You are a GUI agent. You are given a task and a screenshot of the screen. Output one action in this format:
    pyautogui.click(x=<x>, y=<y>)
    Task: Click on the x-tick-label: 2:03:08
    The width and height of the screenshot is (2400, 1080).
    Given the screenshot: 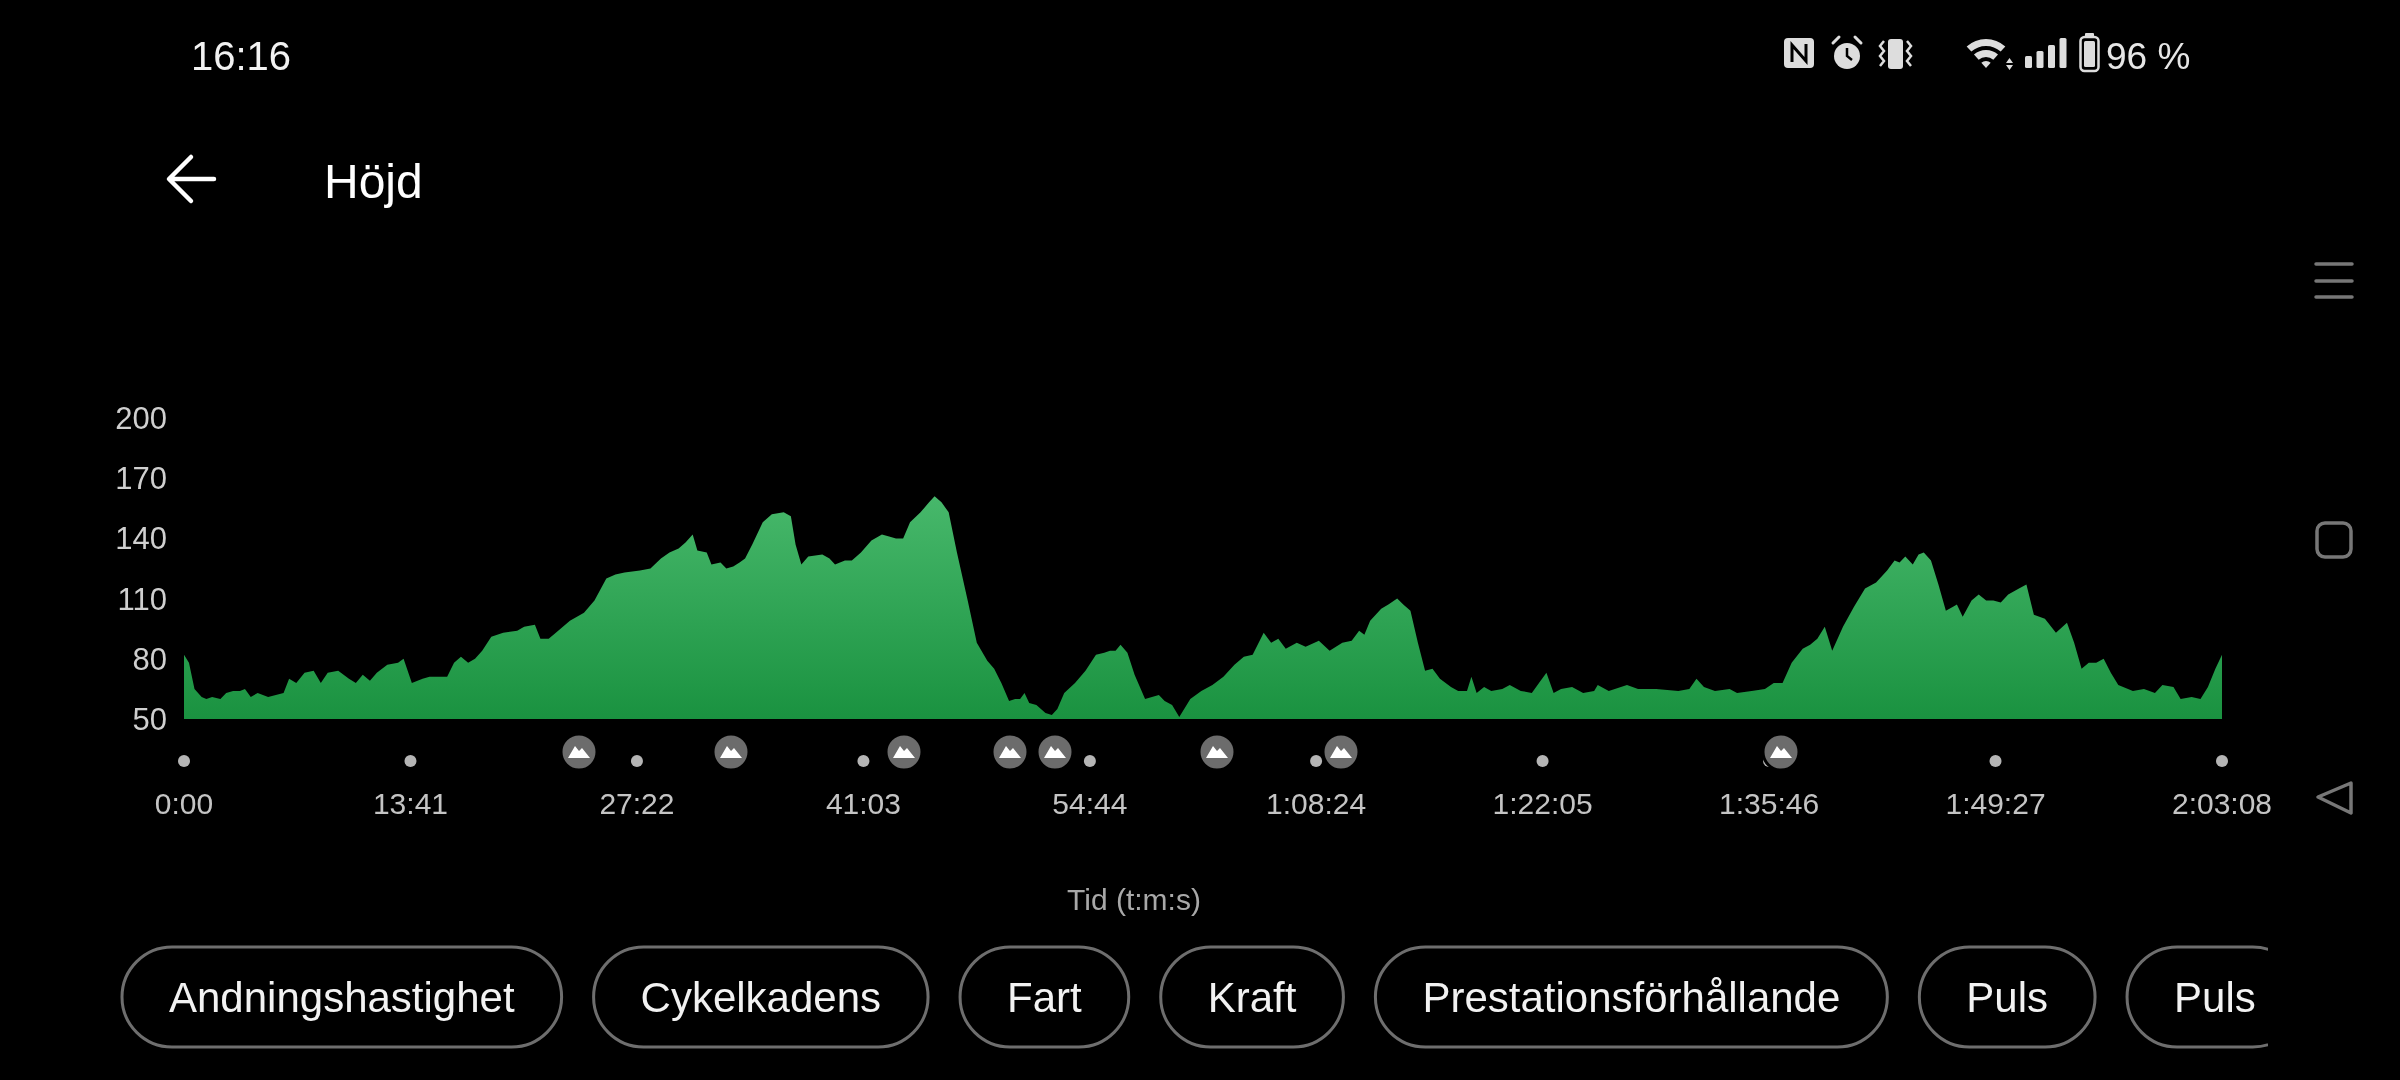 What is the action you would take?
    pyautogui.click(x=2222, y=803)
    